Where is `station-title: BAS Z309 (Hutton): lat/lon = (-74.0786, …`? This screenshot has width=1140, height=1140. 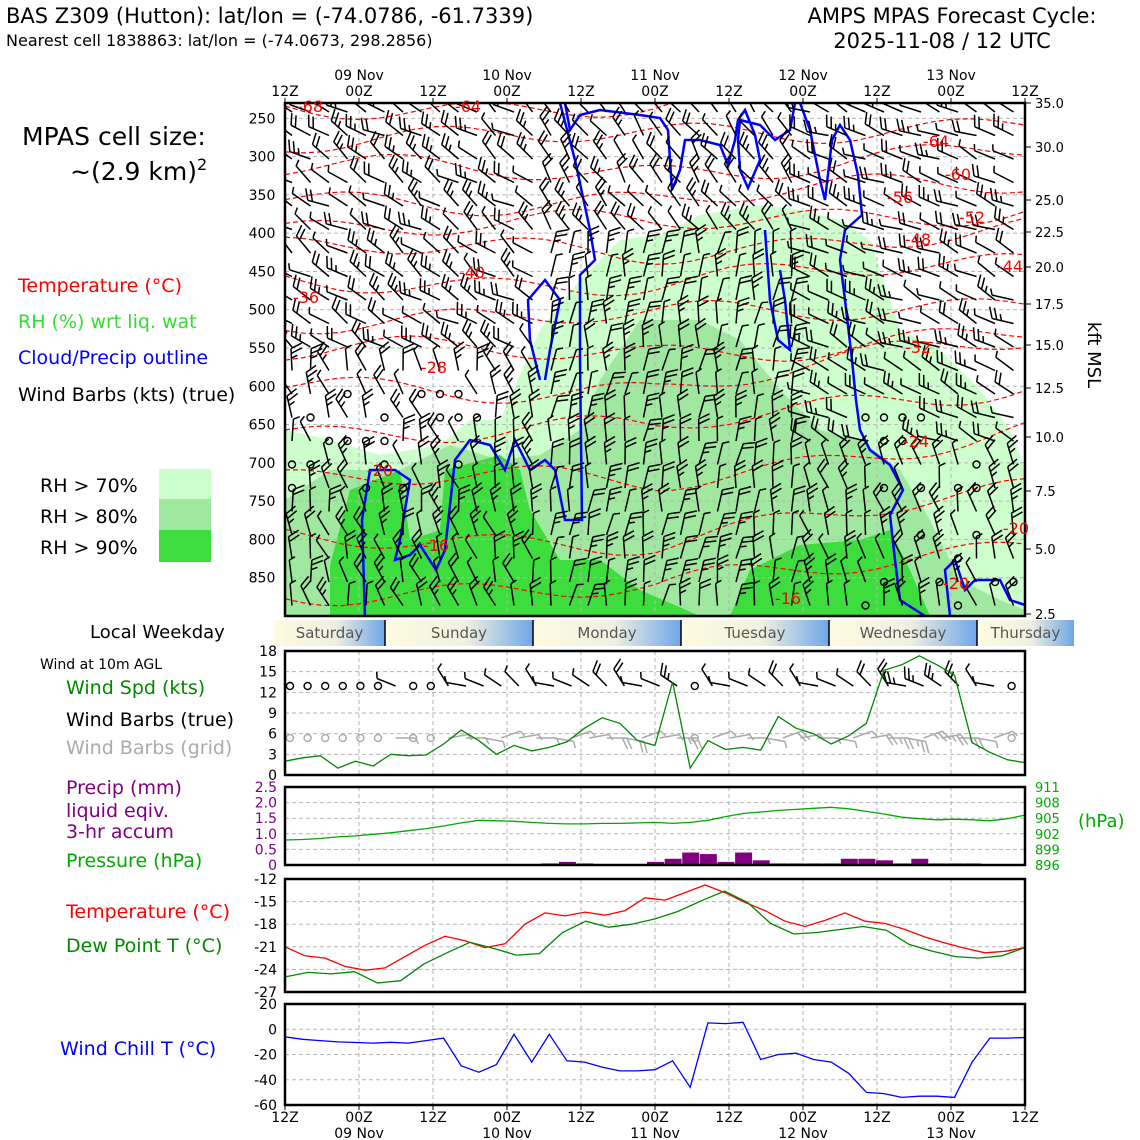 station-title: BAS Z309 (Hutton): lat/lon = (-74.0786, … is located at coordinates (269, 16).